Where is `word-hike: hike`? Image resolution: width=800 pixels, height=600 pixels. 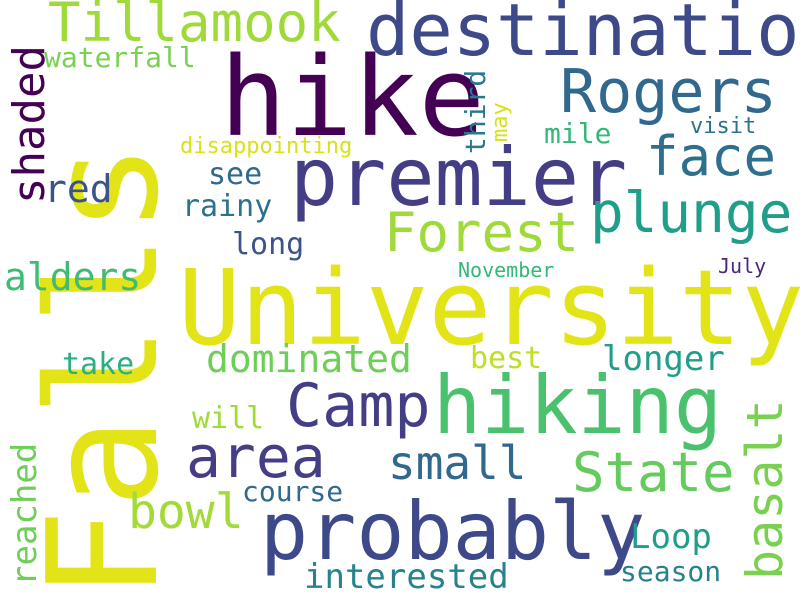
word-hike: hike is located at coordinates (352, 97).